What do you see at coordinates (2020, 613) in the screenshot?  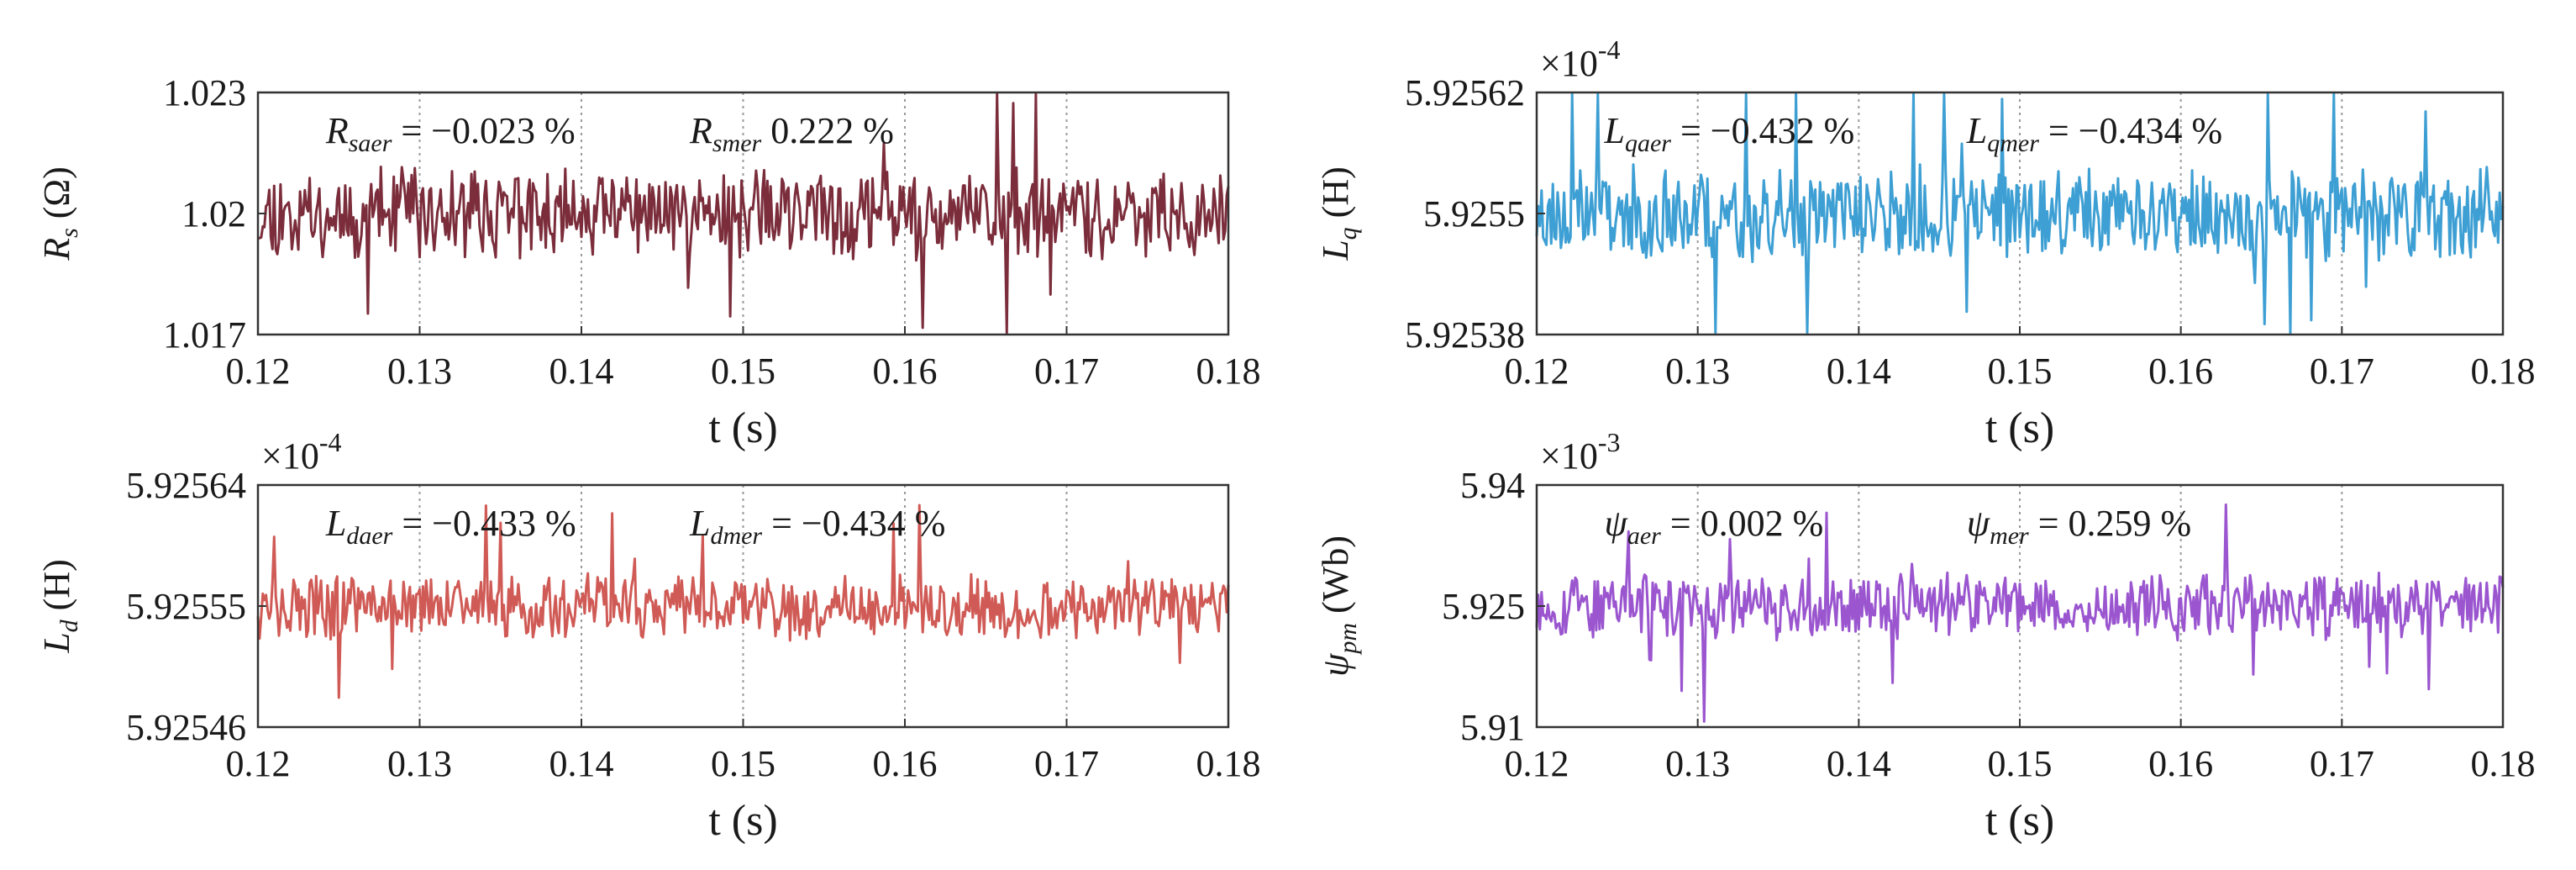 I see `series-line-psi_pm` at bounding box center [2020, 613].